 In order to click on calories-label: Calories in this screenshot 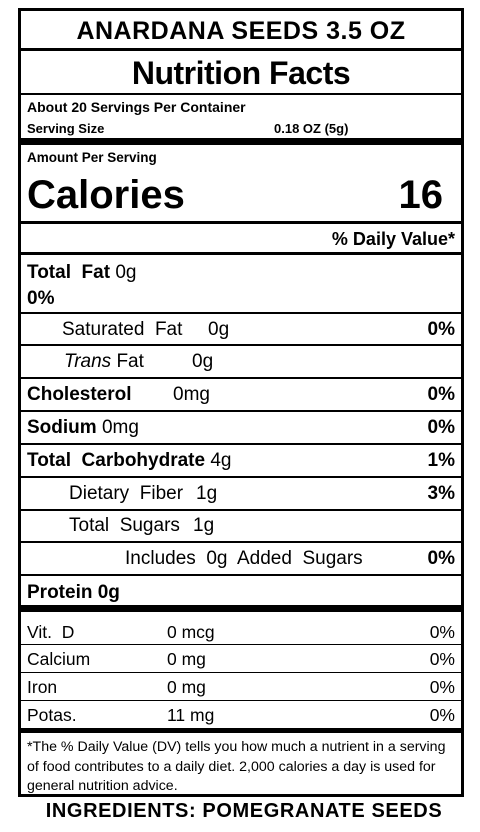, I will do `click(106, 195)`.